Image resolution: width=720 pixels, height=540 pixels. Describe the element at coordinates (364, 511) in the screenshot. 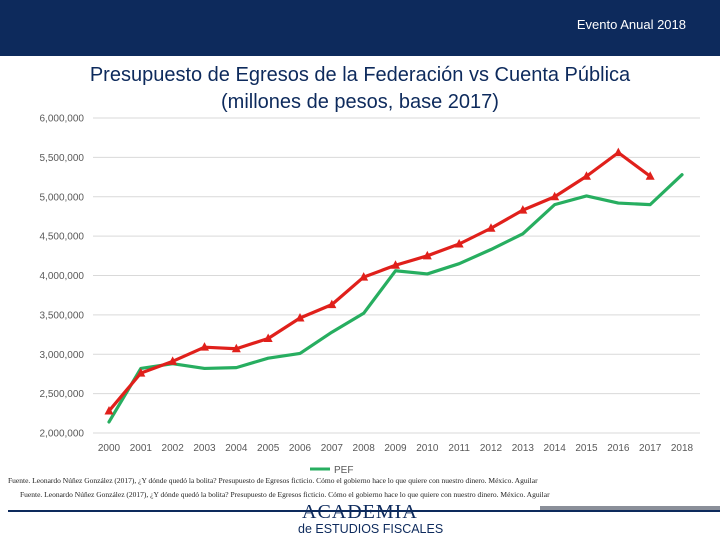

I see `footer-divider` at that location.